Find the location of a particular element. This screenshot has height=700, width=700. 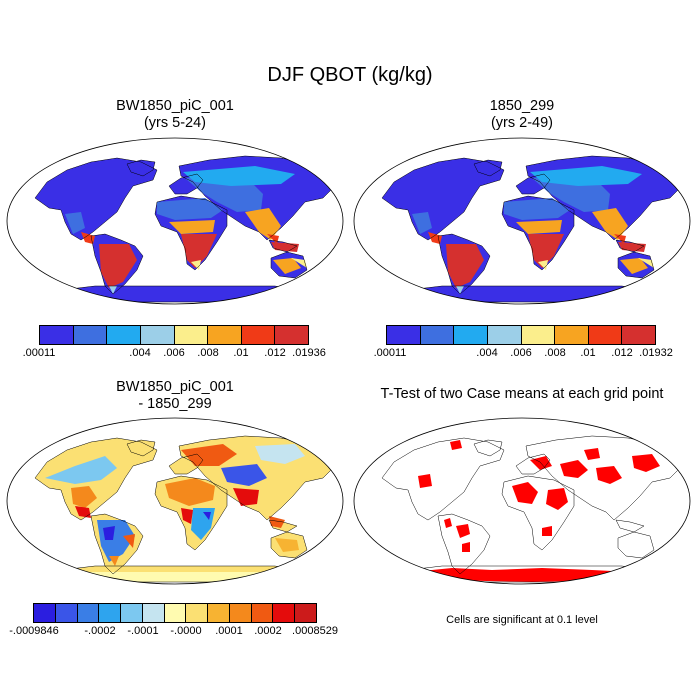

colorbar-tick-label: -.0000 is located at coordinates (186, 631).